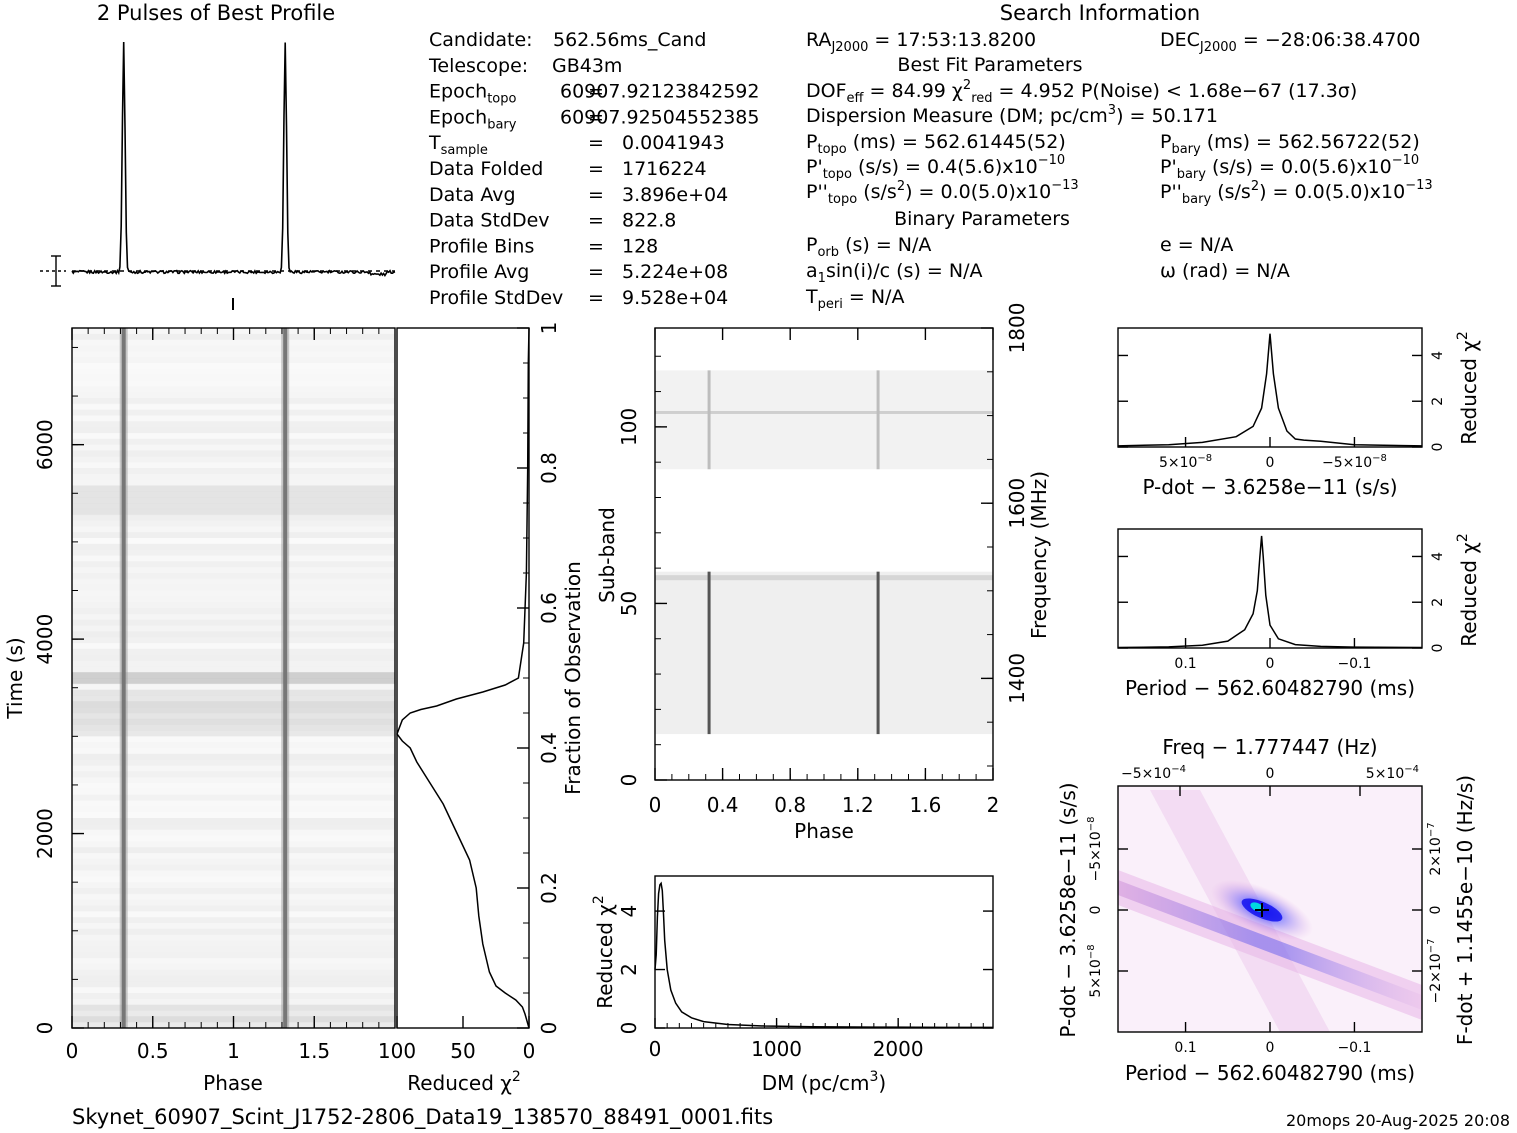 Image resolution: width=1517 pixels, height=1133 pixels. What do you see at coordinates (655, 1049) in the screenshot?
I see `dm-xtick: 0` at bounding box center [655, 1049].